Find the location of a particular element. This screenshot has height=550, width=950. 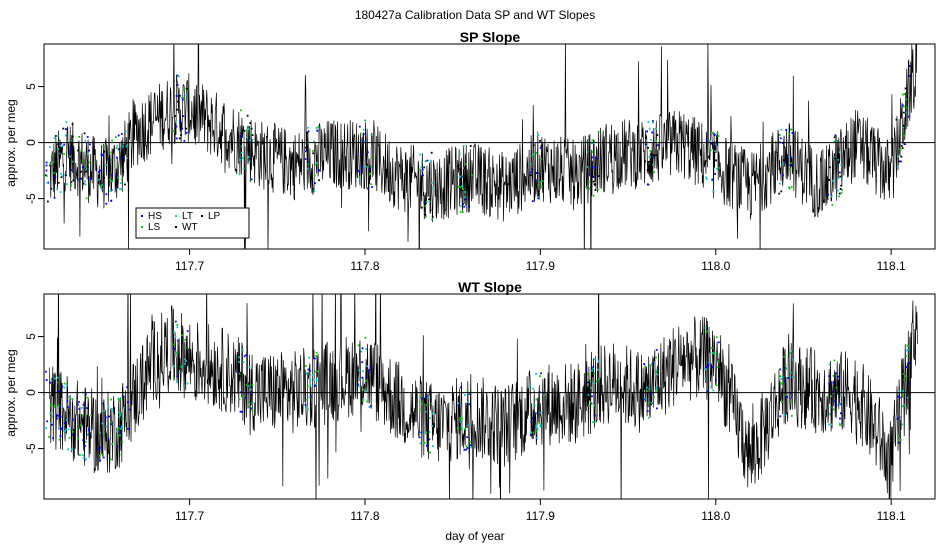

sp-slope-title: SP Slope is located at coordinates (490, 37).